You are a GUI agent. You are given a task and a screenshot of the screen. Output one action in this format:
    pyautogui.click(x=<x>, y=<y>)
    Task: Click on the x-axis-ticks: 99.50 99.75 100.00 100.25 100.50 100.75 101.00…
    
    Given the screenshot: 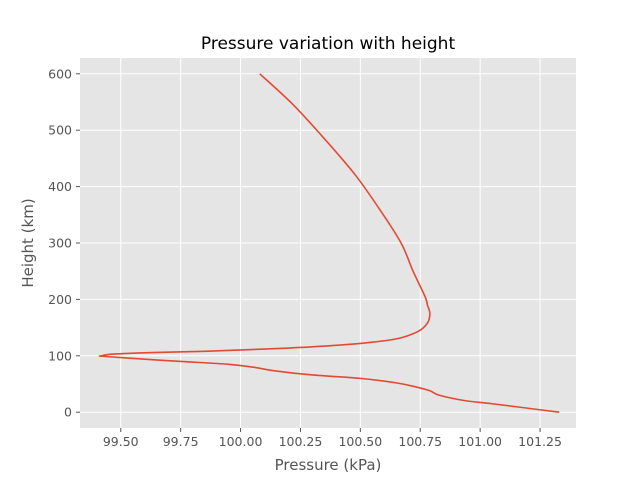 What is the action you would take?
    pyautogui.click(x=332, y=438)
    